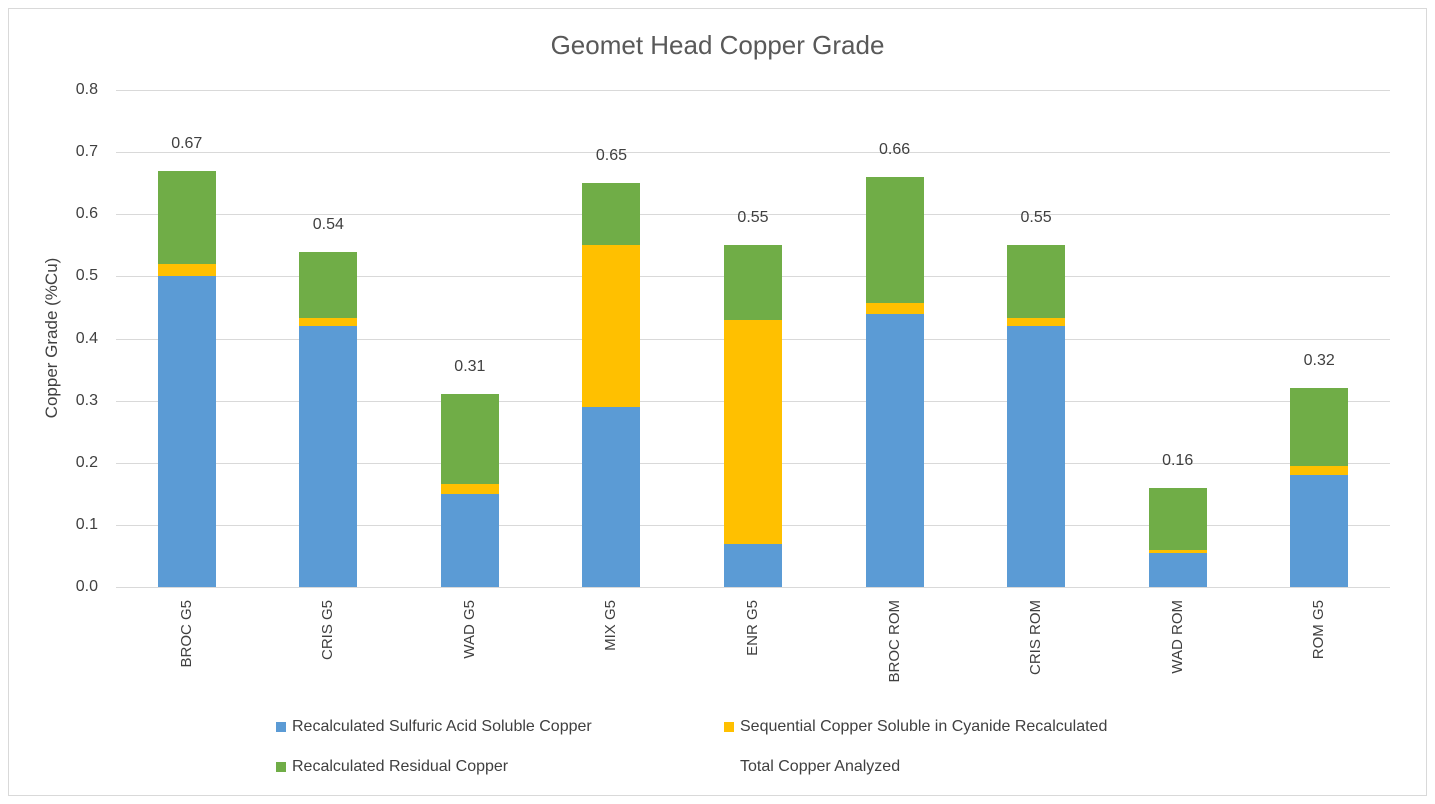  I want to click on y-tick-label: 0.8, so click(86, 89).